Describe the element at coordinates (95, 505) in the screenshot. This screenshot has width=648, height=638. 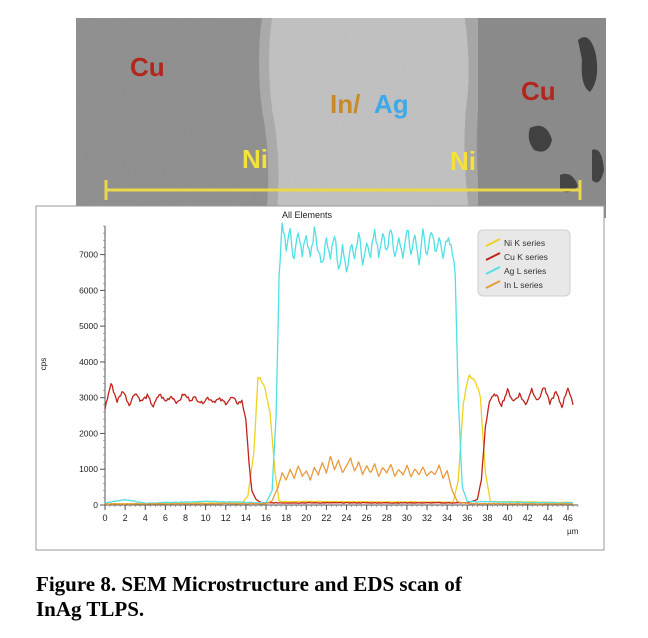
I see `y-tick-label: 0` at that location.